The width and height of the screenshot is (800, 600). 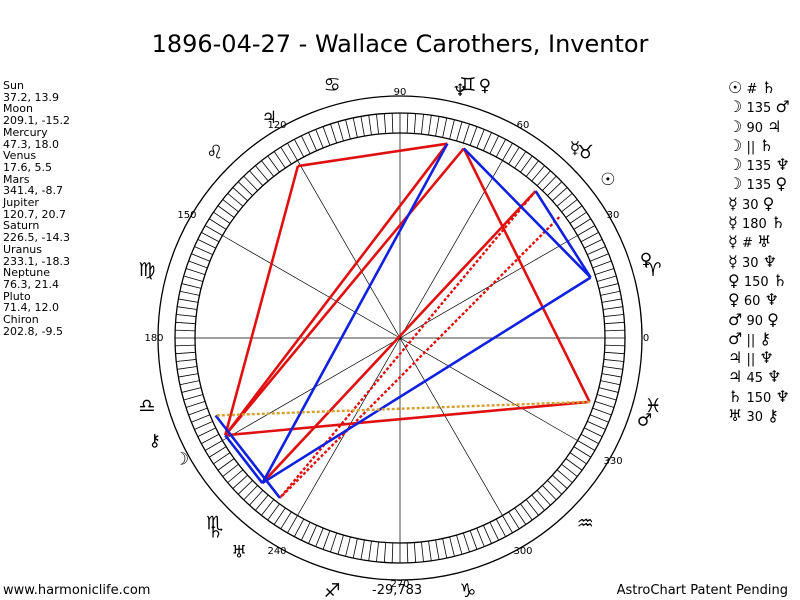 I want to click on aspect-row: ☽ 135 ♂, so click(x=759, y=106).